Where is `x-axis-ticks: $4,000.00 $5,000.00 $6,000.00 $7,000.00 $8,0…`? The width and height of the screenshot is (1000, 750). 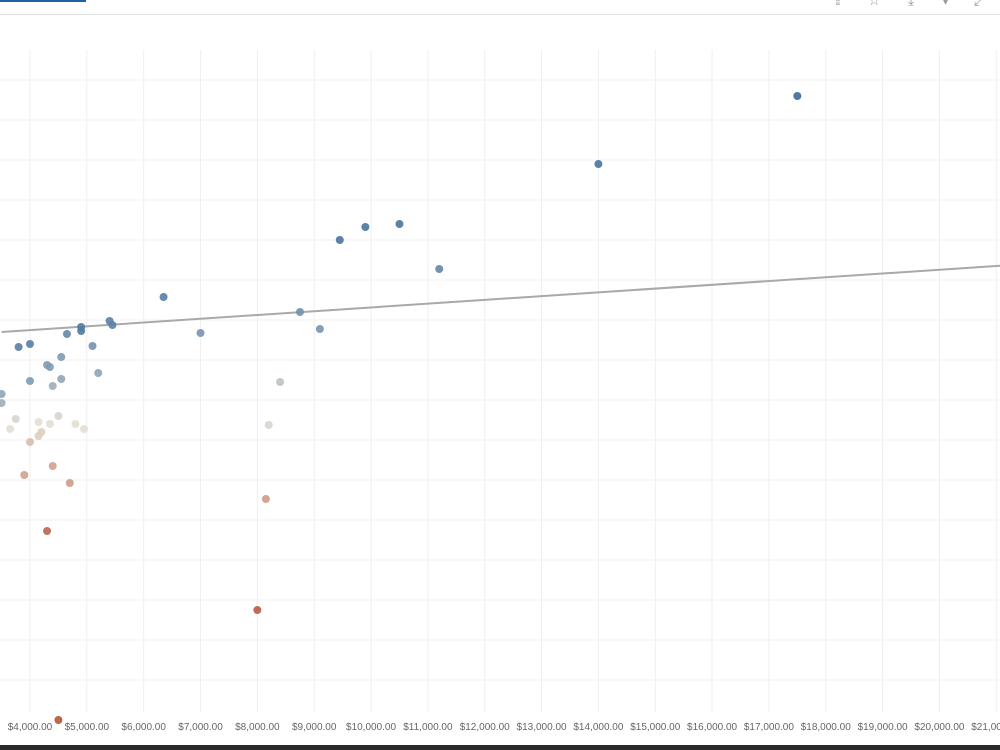 x-axis-ticks: $4,000.00 $5,000.00 $6,000.00 $7,000.00 $8,0… is located at coordinates (504, 727).